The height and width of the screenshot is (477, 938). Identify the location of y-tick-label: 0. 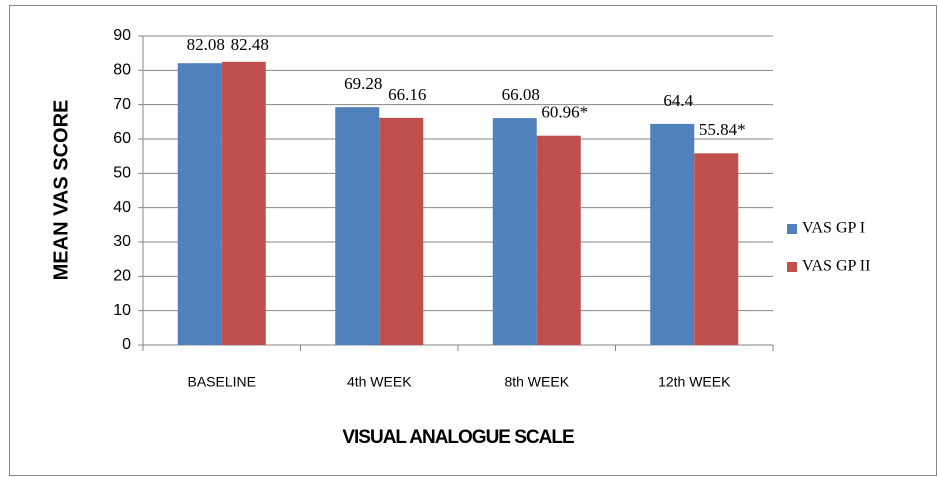
(126, 344).